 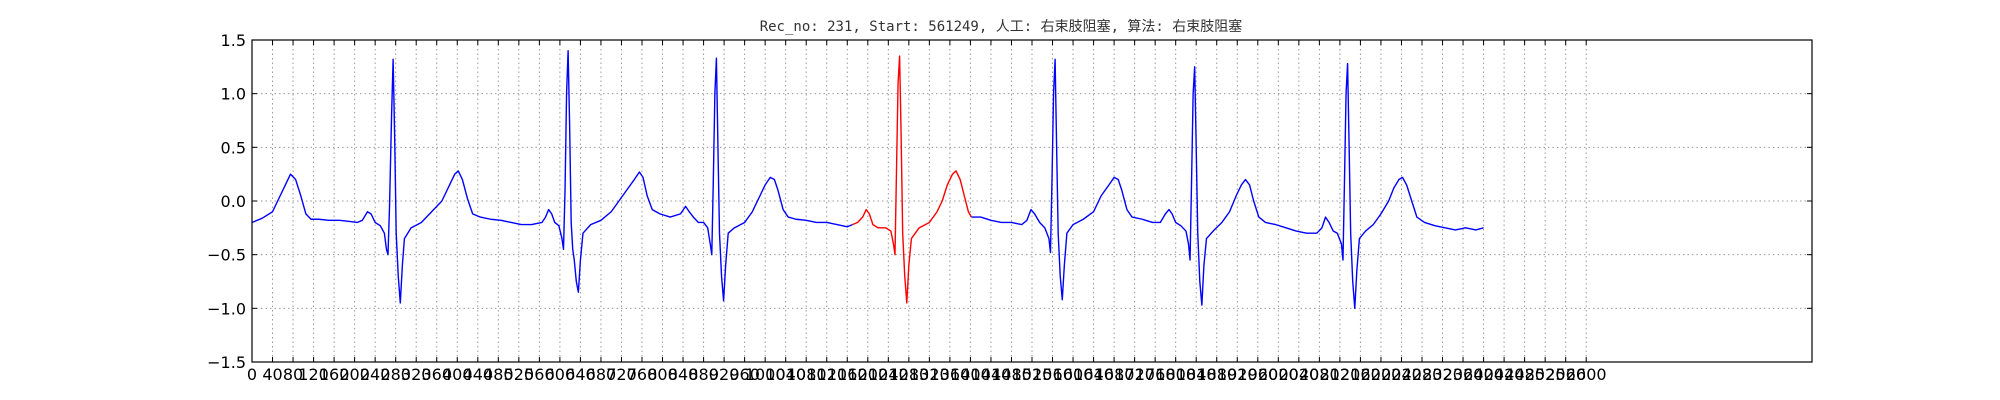 What do you see at coordinates (233, 201) in the screenshot?
I see `y-tick-label: 0.0` at bounding box center [233, 201].